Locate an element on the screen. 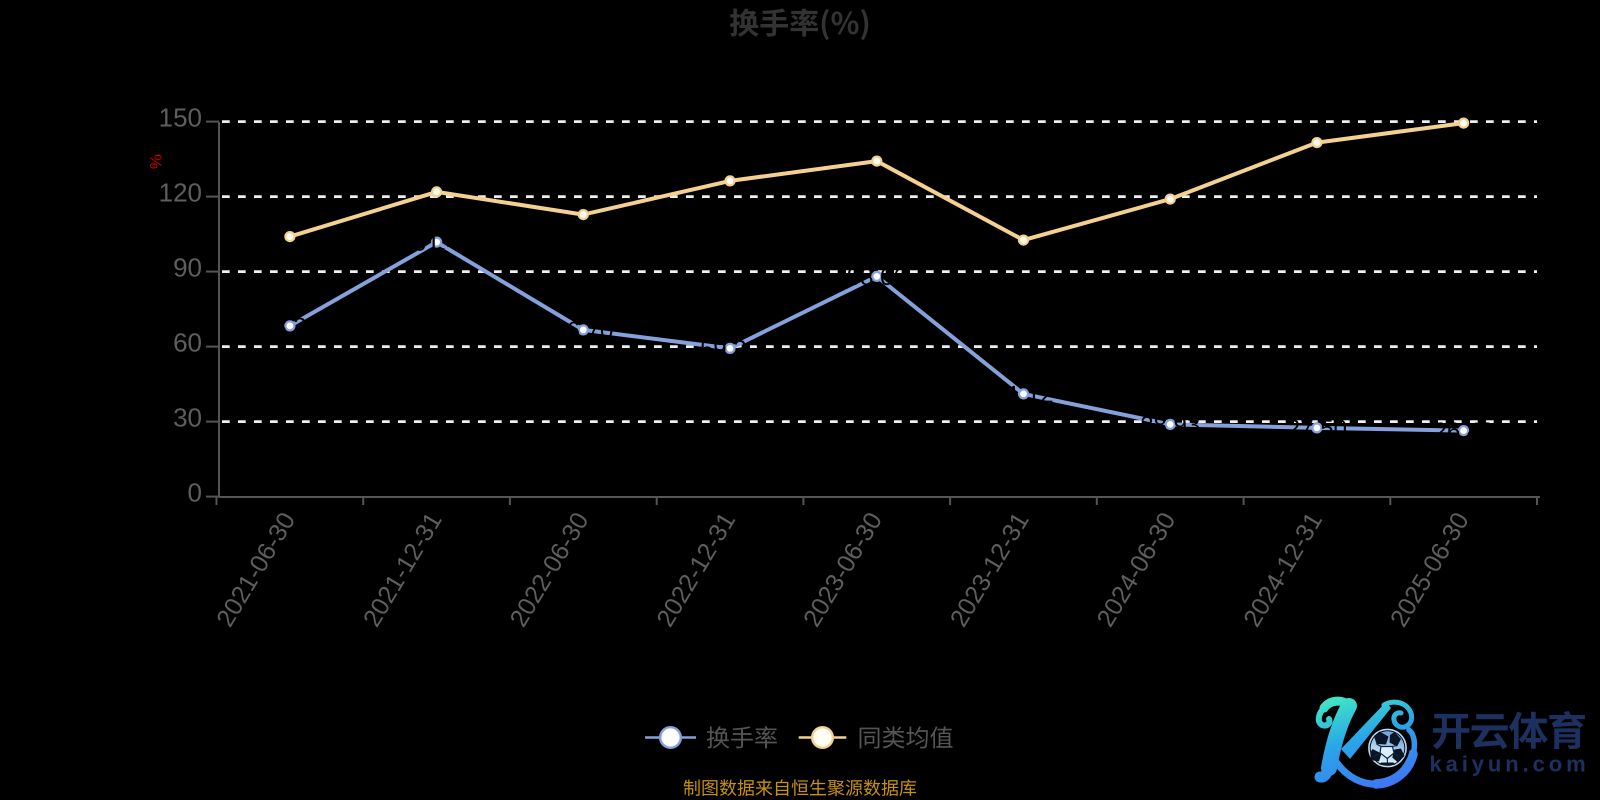 The height and width of the screenshot is (800, 1600). svg-text: 90 is located at coordinates (187, 267).